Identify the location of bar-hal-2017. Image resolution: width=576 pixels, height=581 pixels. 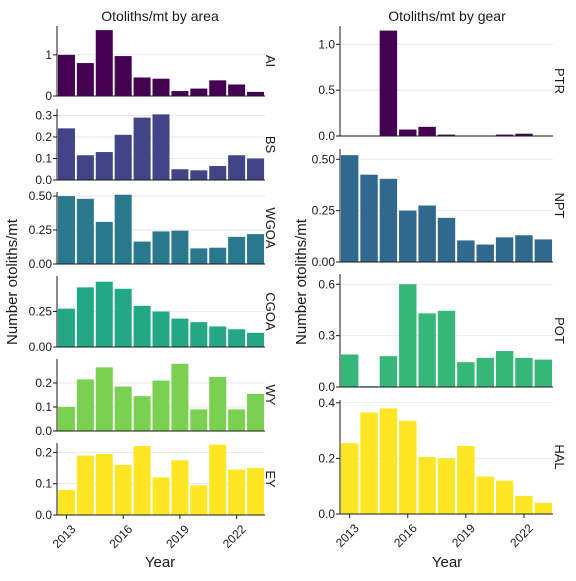
(427, 485).